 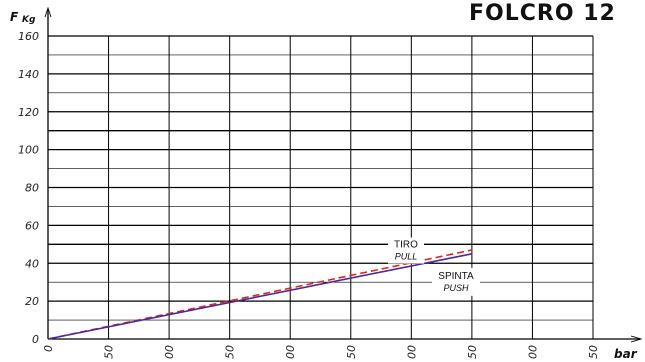 What do you see at coordinates (32, 188) in the screenshot?
I see `y-tick-label: 80` at bounding box center [32, 188].